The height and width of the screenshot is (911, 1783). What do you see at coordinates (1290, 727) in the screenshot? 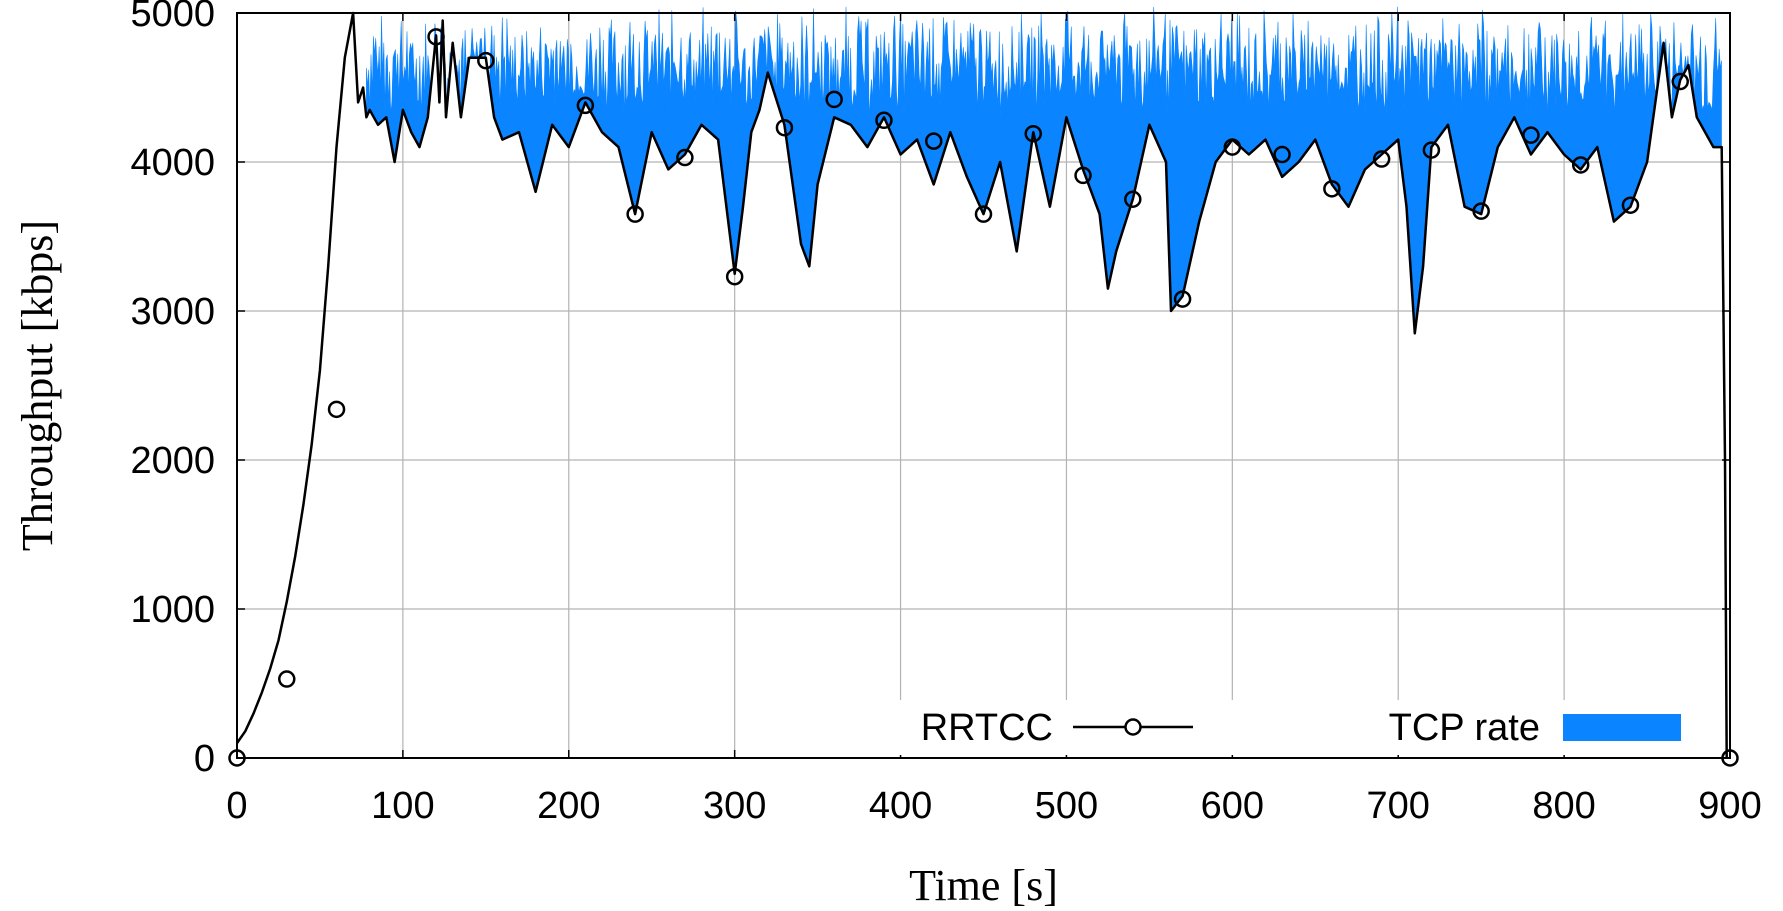
I see `legend: RRTCC TCP rate` at bounding box center [1290, 727].